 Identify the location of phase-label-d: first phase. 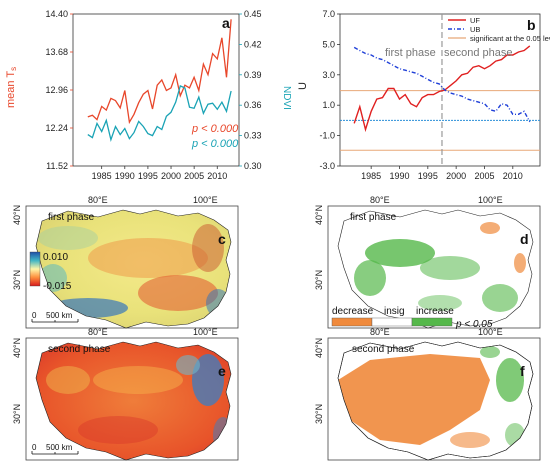
(373, 217).